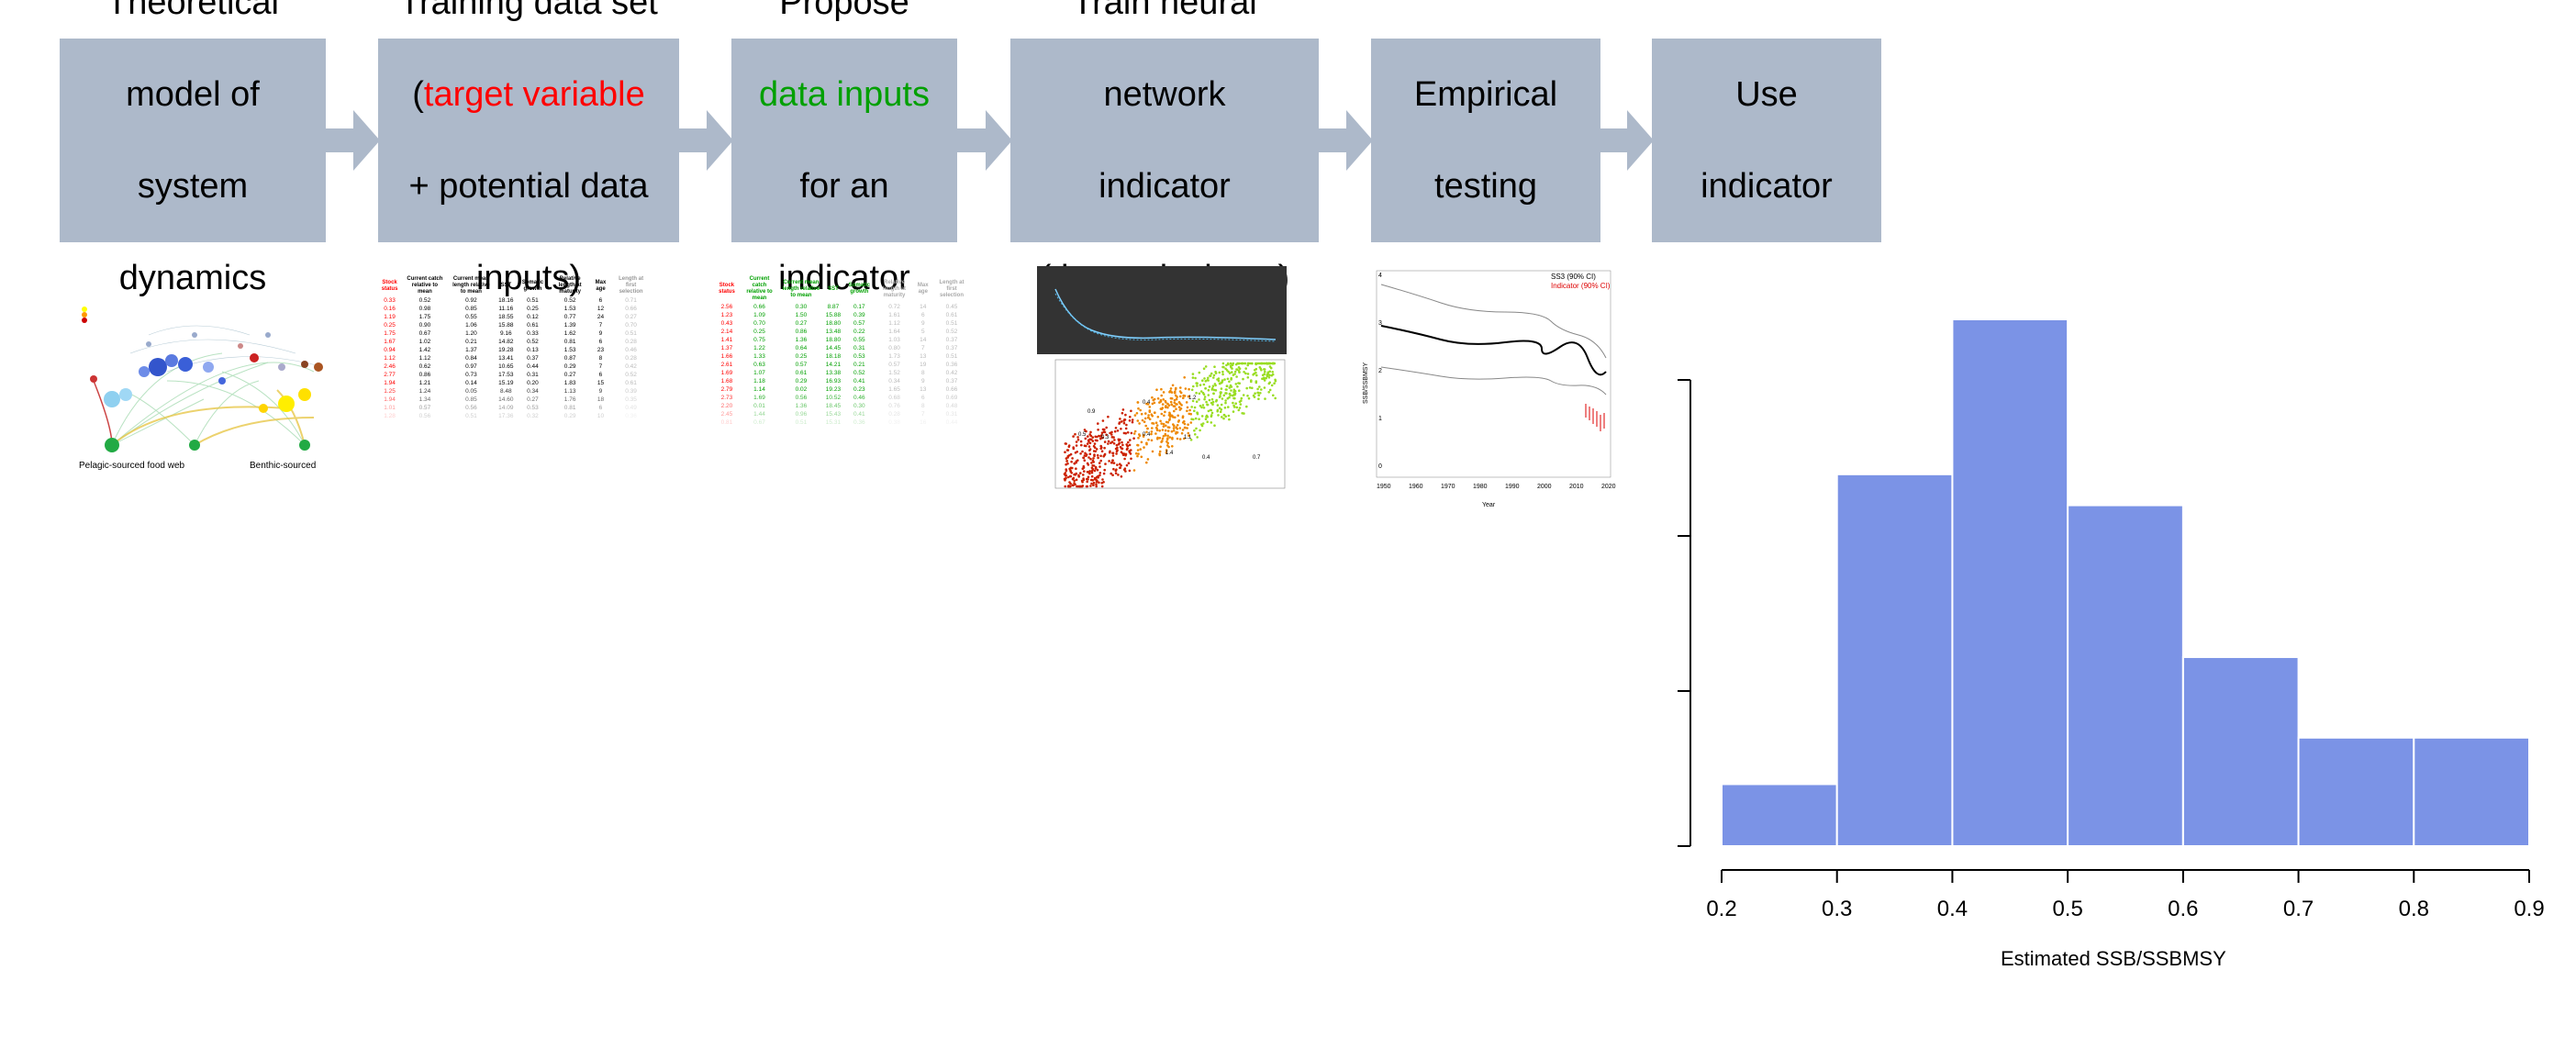 The image size is (2576, 1048). What do you see at coordinates (533, 383) in the screenshot?
I see `table-cell: 0.20` at bounding box center [533, 383].